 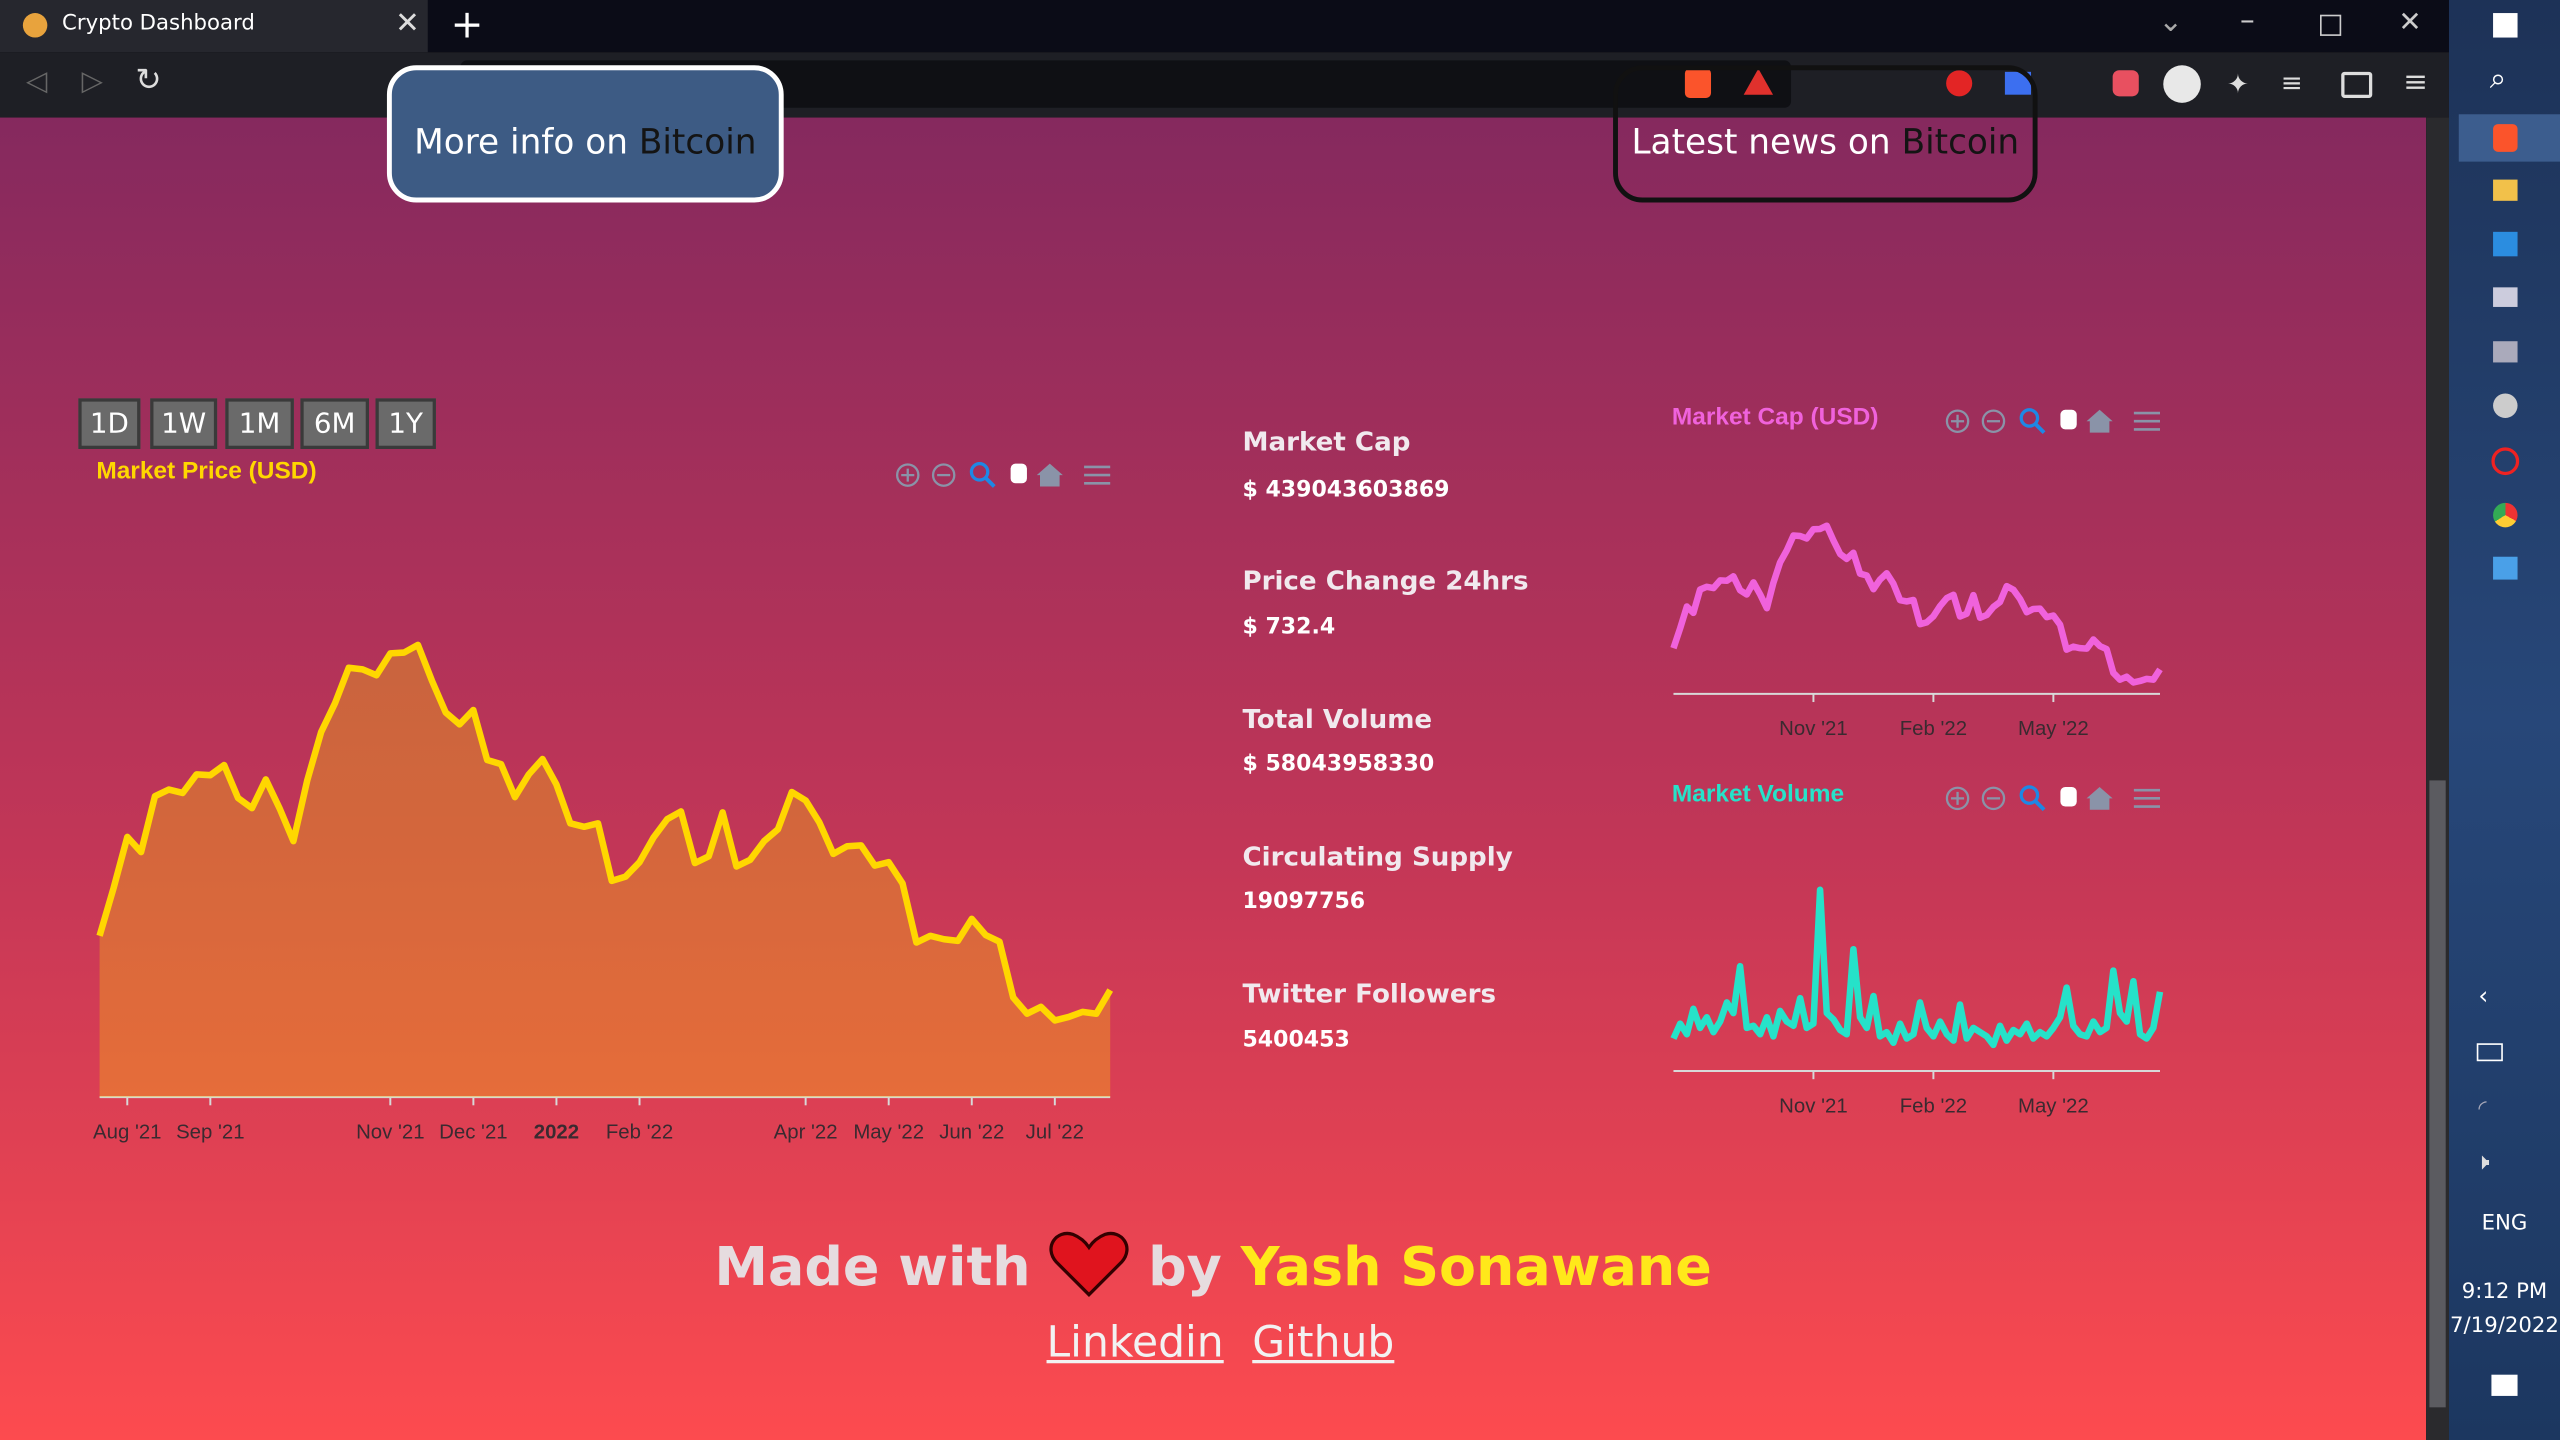 What do you see at coordinates (1018, 473) in the screenshot?
I see `pan-icon` at bounding box center [1018, 473].